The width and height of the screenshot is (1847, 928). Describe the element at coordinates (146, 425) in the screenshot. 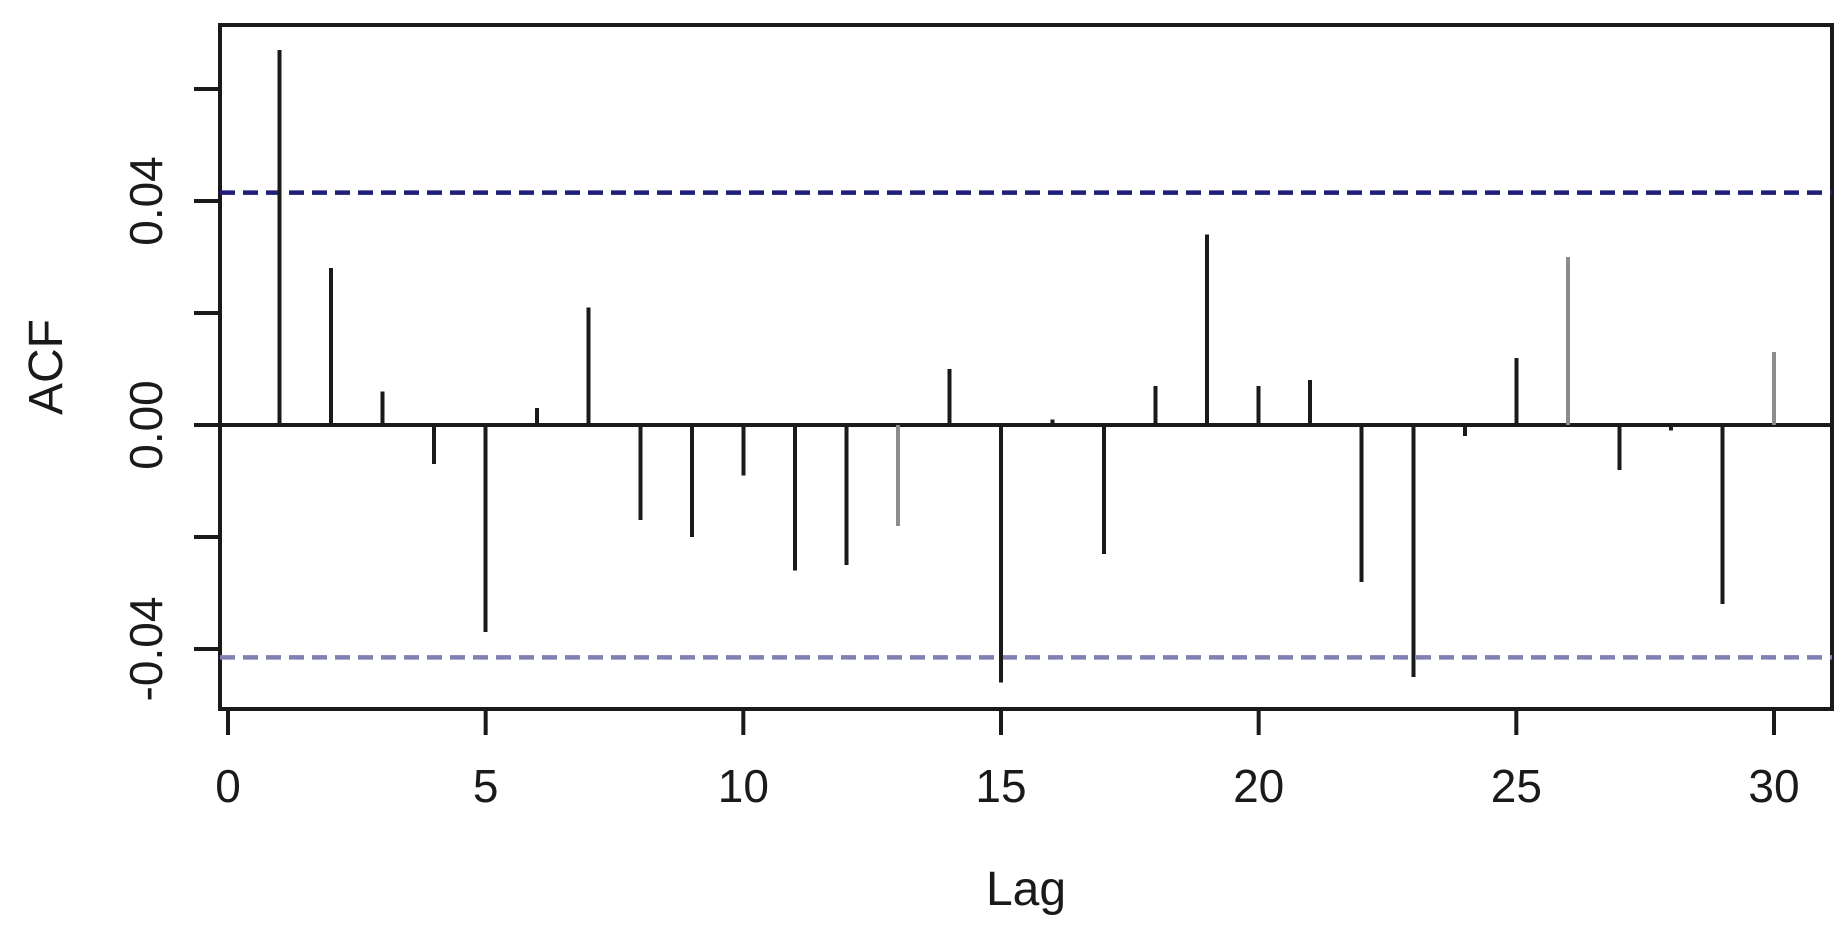

I see `y-tick-label-0.00: 0.00` at that location.